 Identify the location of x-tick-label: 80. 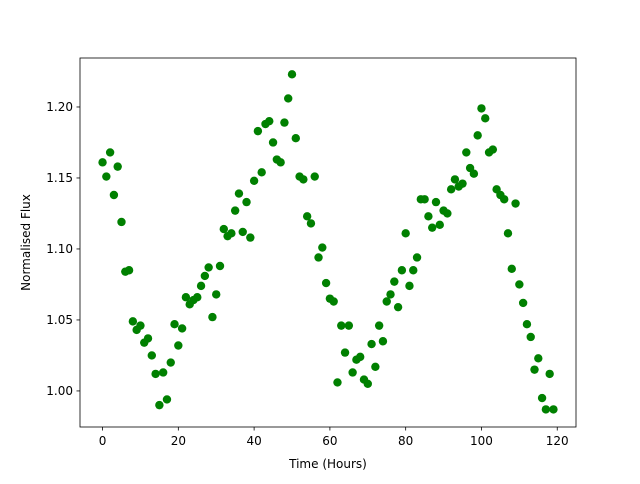
(405, 441).